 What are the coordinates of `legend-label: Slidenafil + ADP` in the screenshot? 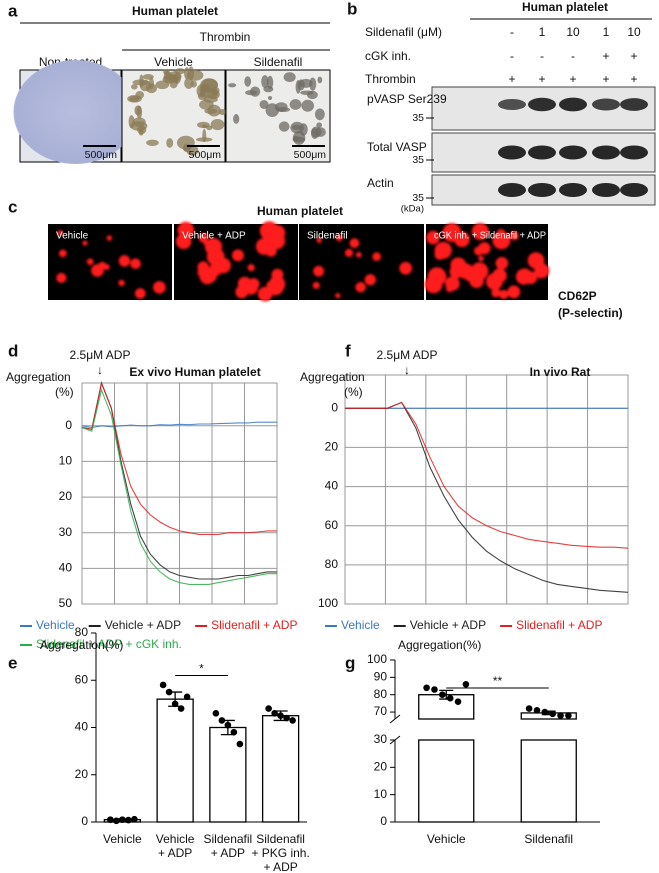 It's located at (254, 625).